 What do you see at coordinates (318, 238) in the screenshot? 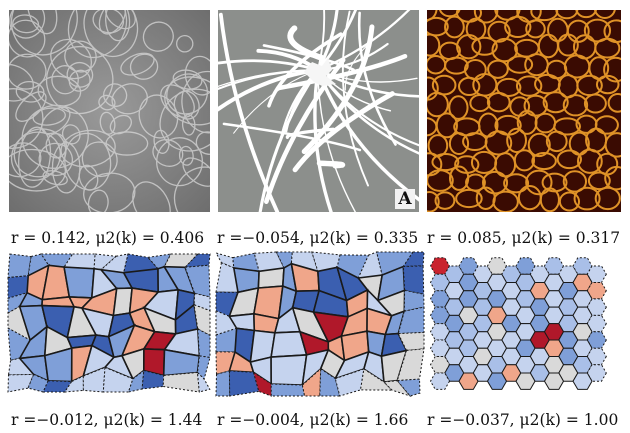
I see `caption-top-middle: r =−0.054, μ2(k) = 0.335` at bounding box center [318, 238].